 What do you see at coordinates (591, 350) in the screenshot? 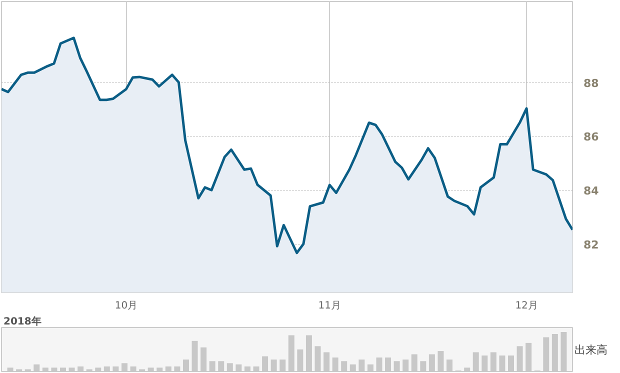
I see `y-axis-title: 出来高` at bounding box center [591, 350].